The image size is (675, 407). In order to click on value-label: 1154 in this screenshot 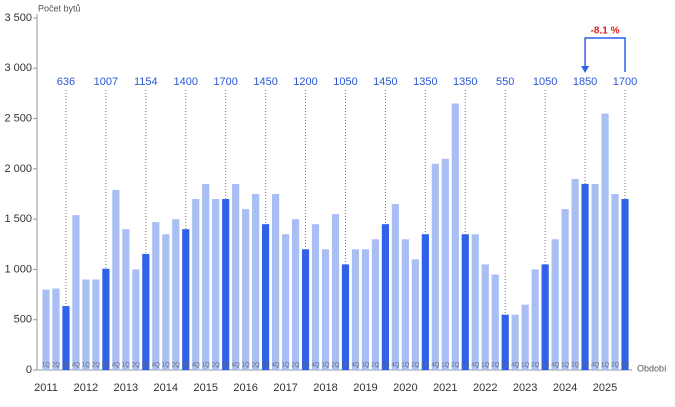, I will do `click(146, 82)`.